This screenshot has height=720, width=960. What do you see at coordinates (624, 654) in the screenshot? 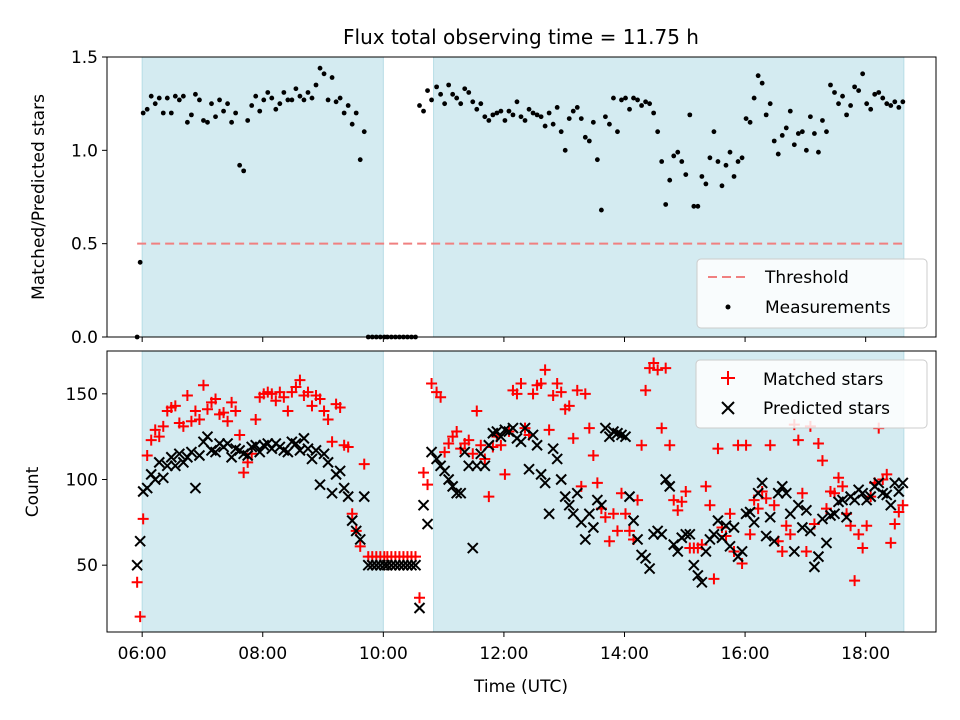
I see `xtick-label: 14:00` at bounding box center [624, 654].